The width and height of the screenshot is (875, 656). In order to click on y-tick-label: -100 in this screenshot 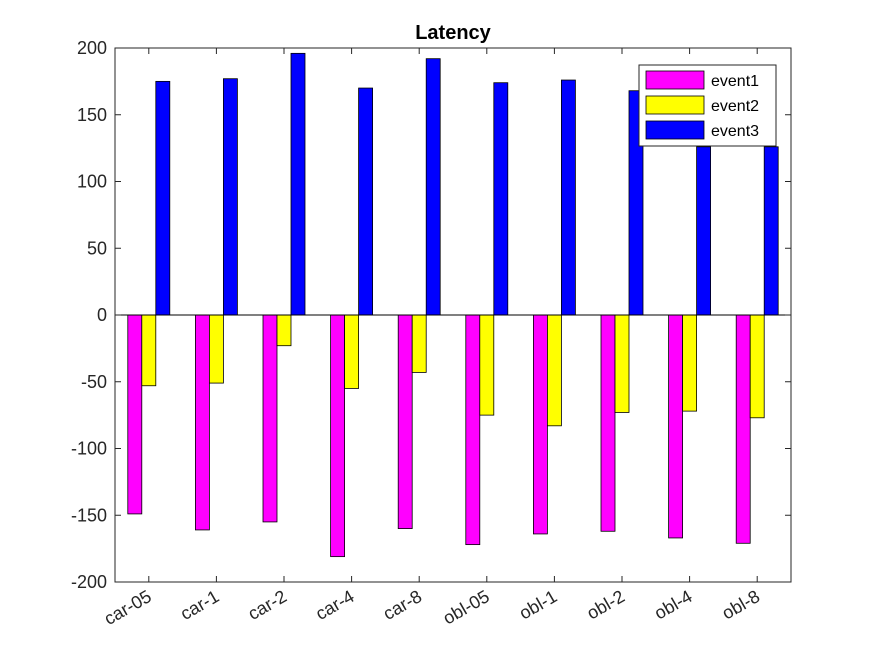, I will do `click(89, 449)`.